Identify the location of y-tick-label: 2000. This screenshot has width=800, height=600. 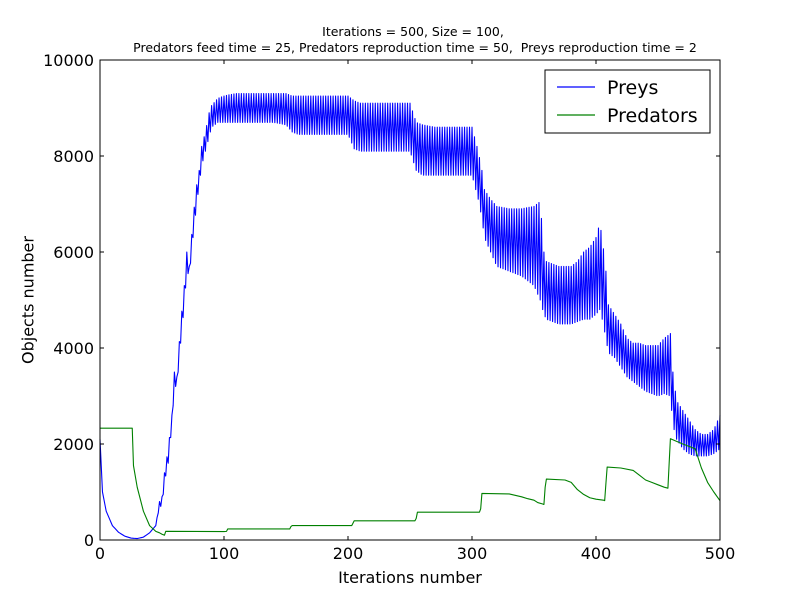
(73, 444).